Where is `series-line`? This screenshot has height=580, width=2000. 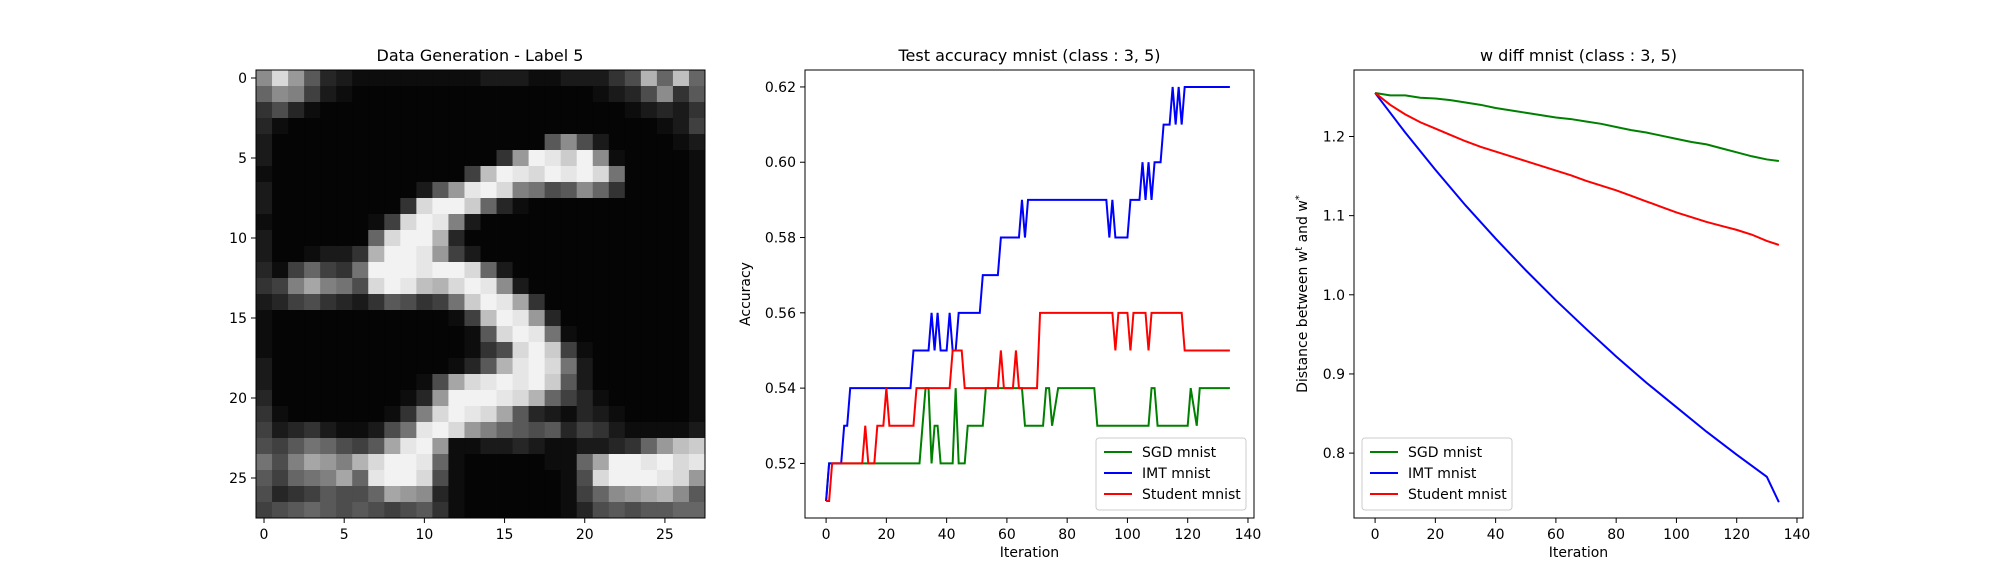
series-line is located at coordinates (1577, 297).